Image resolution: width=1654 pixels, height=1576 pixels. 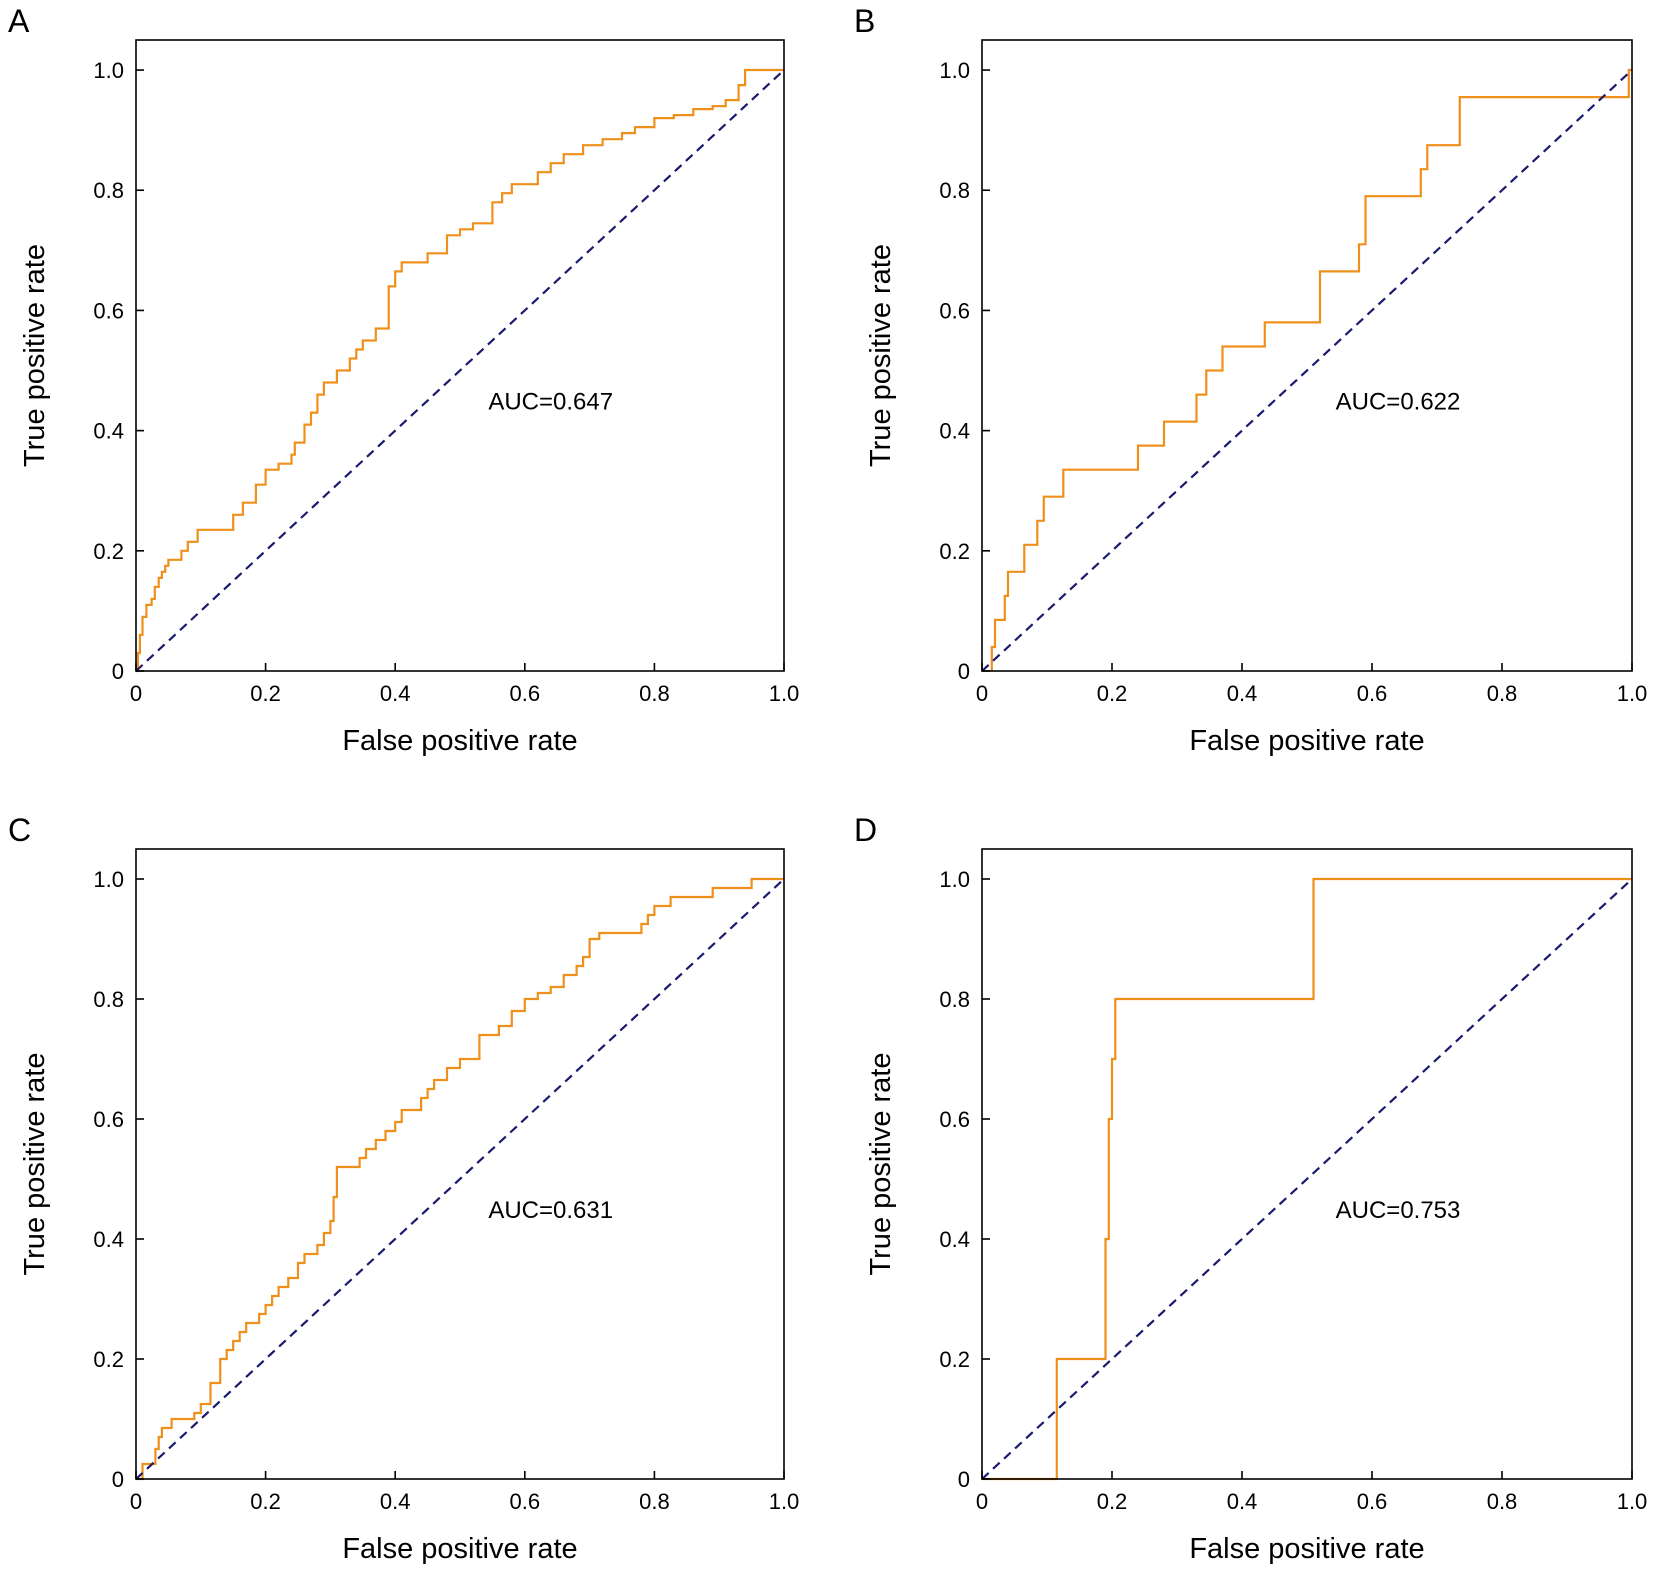 What do you see at coordinates (108, 1359) in the screenshot?
I see `panel-c-y-tick-label: 0.2` at bounding box center [108, 1359].